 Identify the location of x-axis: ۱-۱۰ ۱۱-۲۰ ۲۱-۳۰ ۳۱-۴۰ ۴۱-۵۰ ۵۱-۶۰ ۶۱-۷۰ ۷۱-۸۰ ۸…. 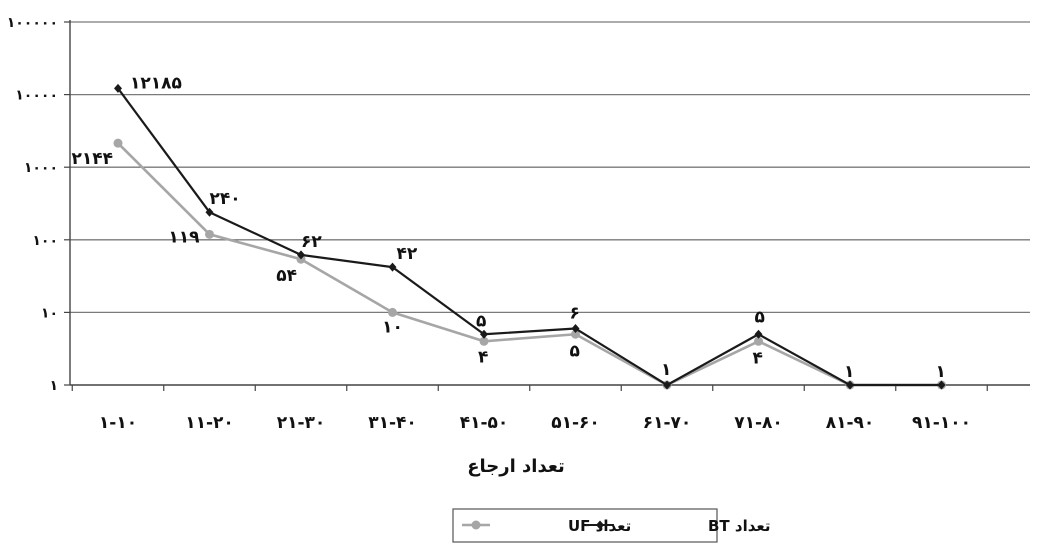
(529, 409).